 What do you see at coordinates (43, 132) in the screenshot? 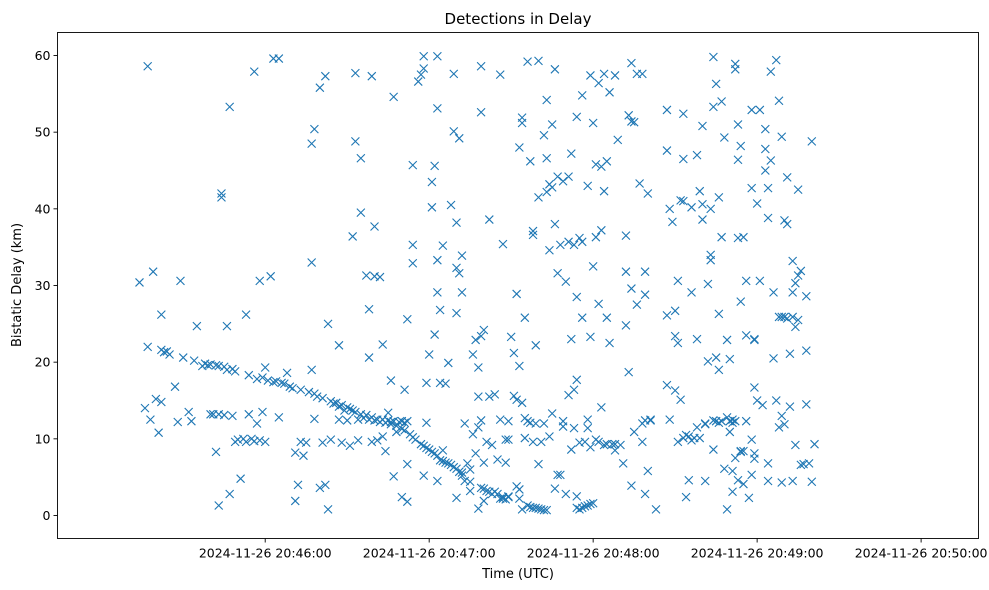
I see `y-tick-label: 50` at bounding box center [43, 132].